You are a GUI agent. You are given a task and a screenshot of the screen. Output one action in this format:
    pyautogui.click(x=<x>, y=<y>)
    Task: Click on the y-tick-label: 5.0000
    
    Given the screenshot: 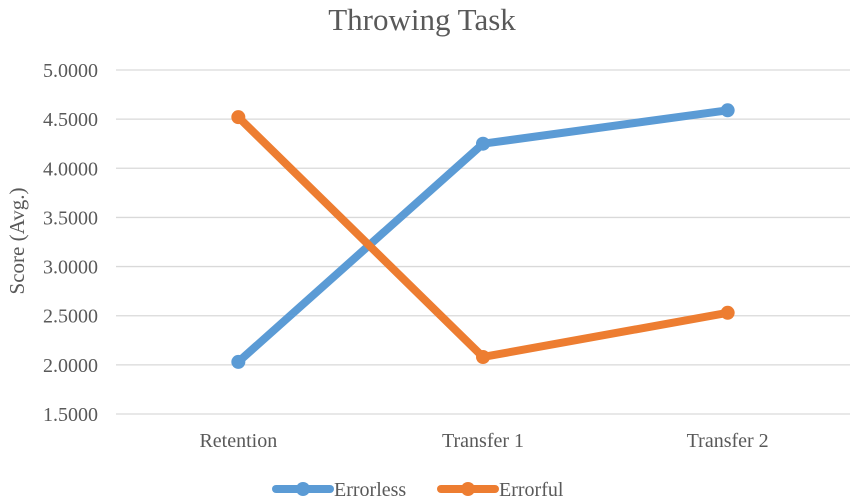 What is the action you would take?
    pyautogui.click(x=70, y=71)
    